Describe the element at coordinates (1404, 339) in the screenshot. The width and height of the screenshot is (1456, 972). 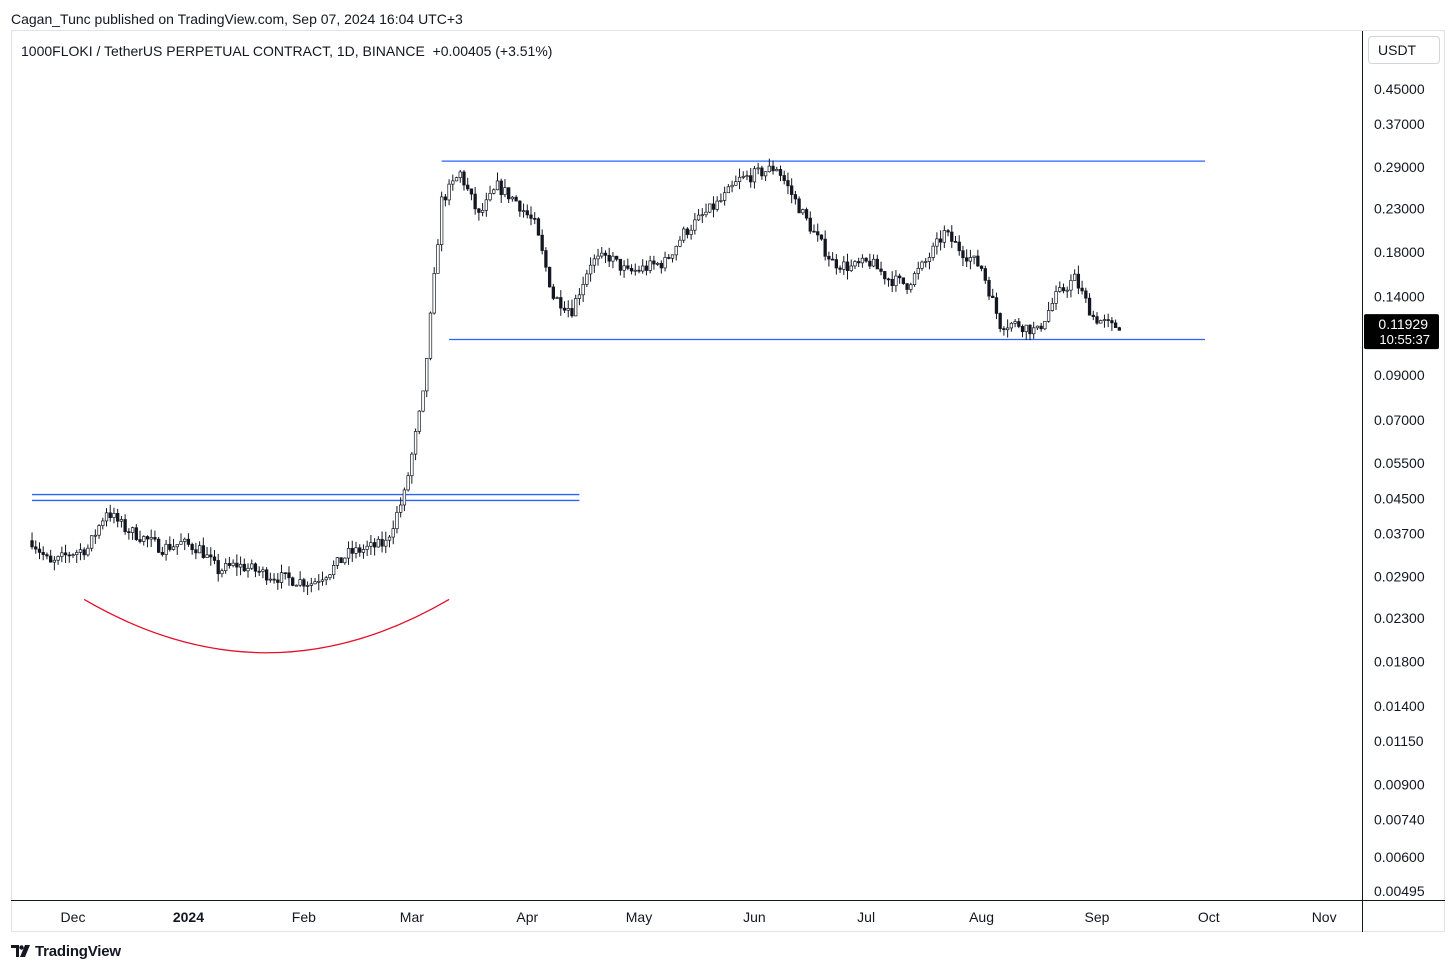
I see `last-price-countdown: 10:55:37` at that location.